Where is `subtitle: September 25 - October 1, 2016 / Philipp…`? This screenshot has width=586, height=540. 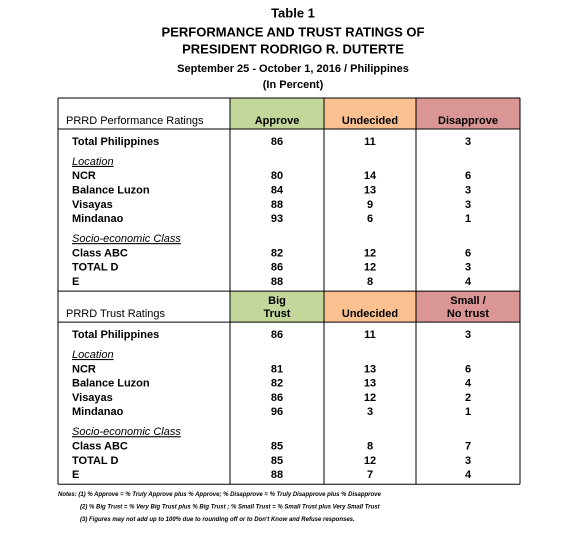 subtitle: September 25 - October 1, 2016 / Philipp… is located at coordinates (293, 69).